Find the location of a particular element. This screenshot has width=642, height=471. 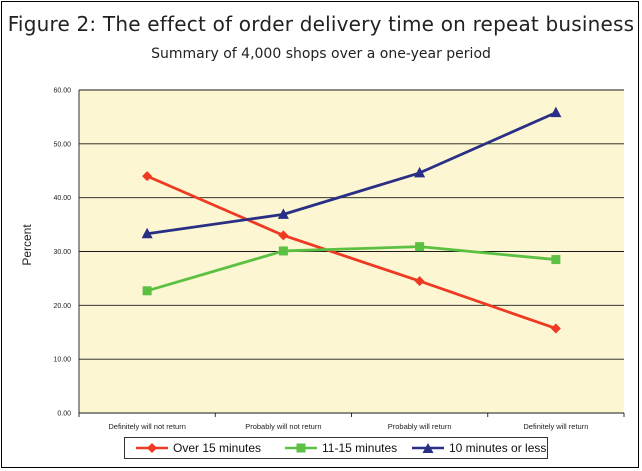

triangle-marker-icon is located at coordinates (428, 448).